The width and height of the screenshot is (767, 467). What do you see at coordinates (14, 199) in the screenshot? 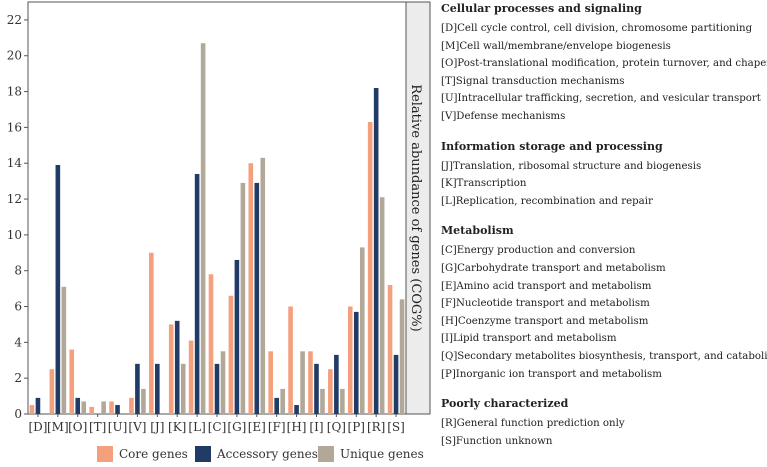
I see `y-tick-label: 12` at bounding box center [14, 199].